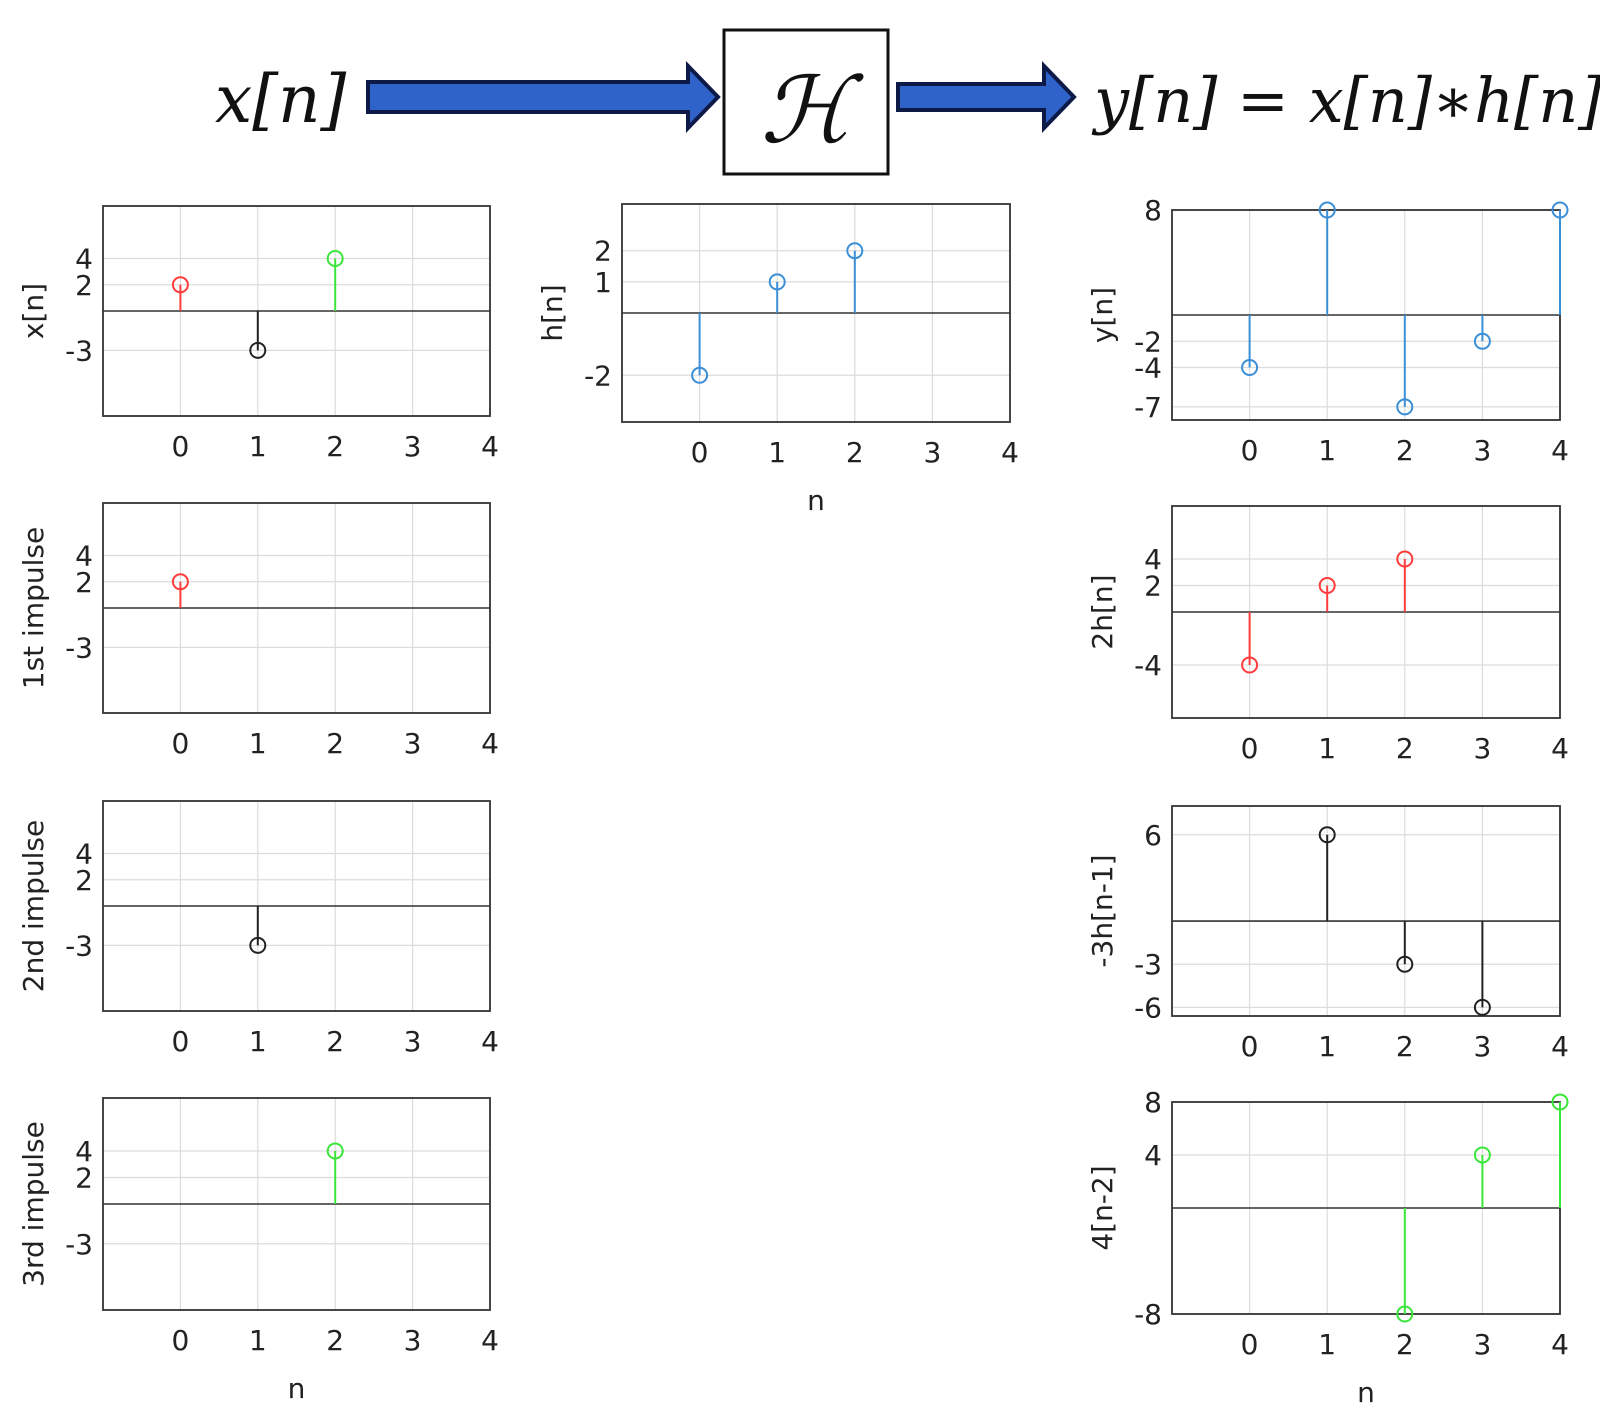  Describe the element at coordinates (1148, 368) in the screenshot. I see `y-tick-label: -4` at that location.